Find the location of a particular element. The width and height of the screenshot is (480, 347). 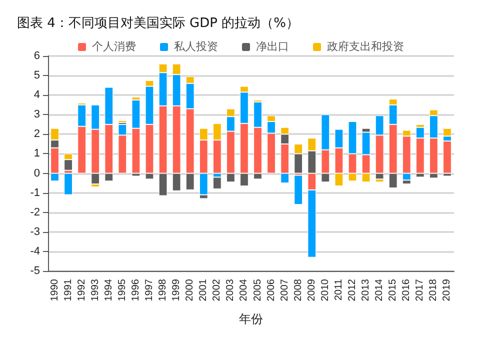

x-tick-label: 2007 is located at coordinates (284, 290).